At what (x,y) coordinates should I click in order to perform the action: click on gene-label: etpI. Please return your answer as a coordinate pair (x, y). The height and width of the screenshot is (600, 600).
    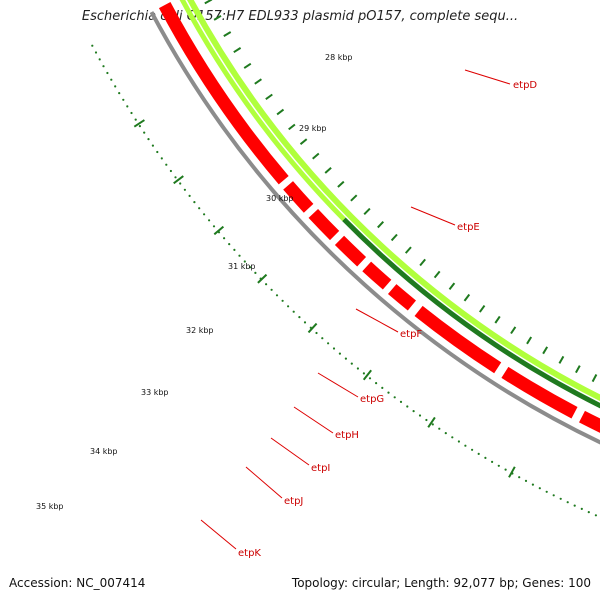
    Looking at the image, I should click on (320, 468).